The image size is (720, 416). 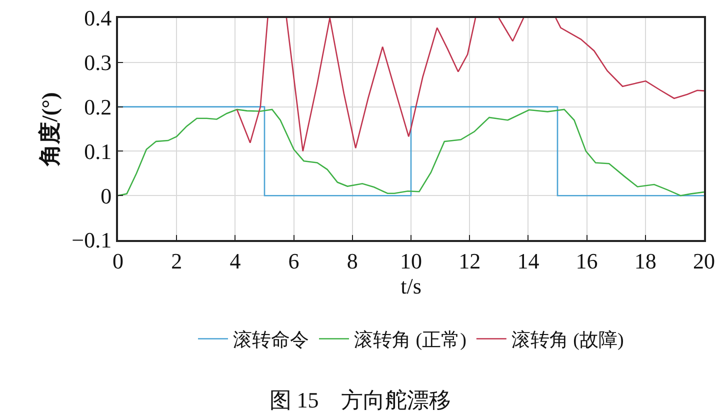 What do you see at coordinates (411, 261) in the screenshot?
I see `x-tick-label: 10` at bounding box center [411, 261].